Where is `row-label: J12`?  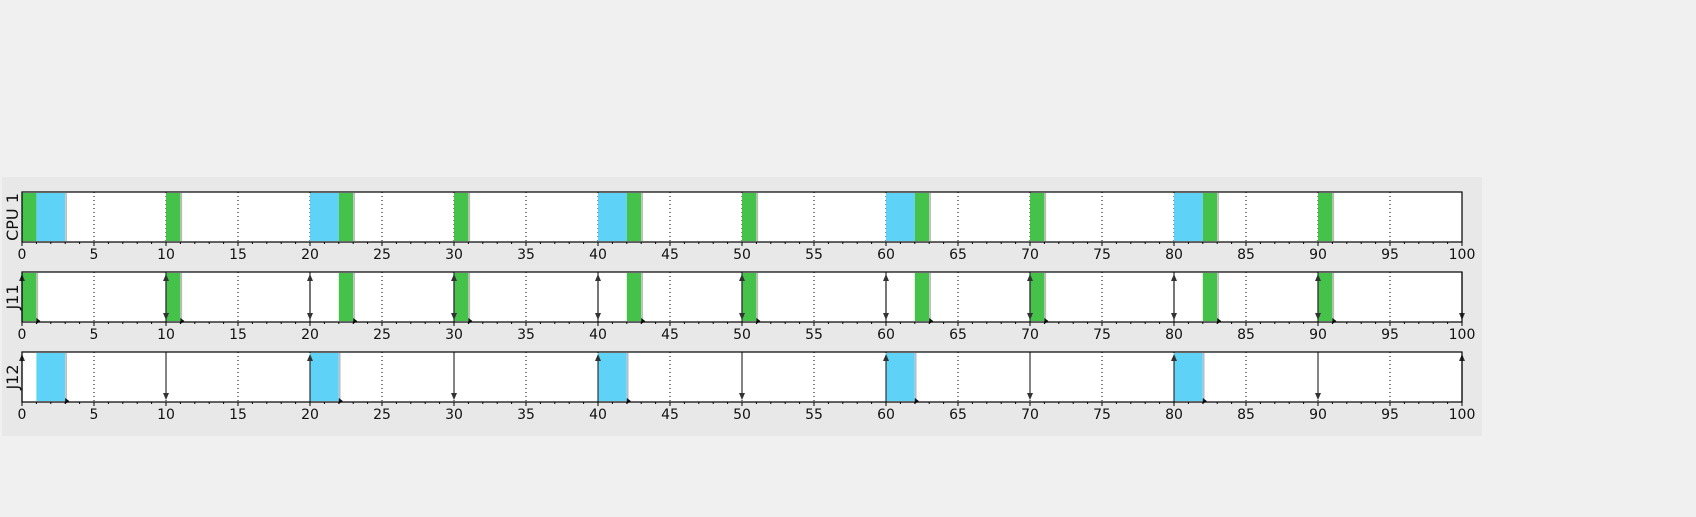
row-label: J12 is located at coordinates (12, 377).